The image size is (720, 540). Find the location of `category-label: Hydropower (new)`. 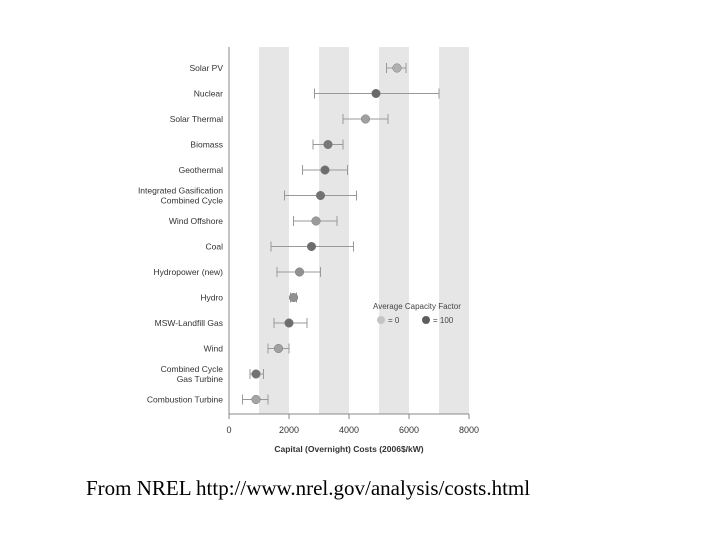

category-label: Hydropower (new) is located at coordinates (189, 272).